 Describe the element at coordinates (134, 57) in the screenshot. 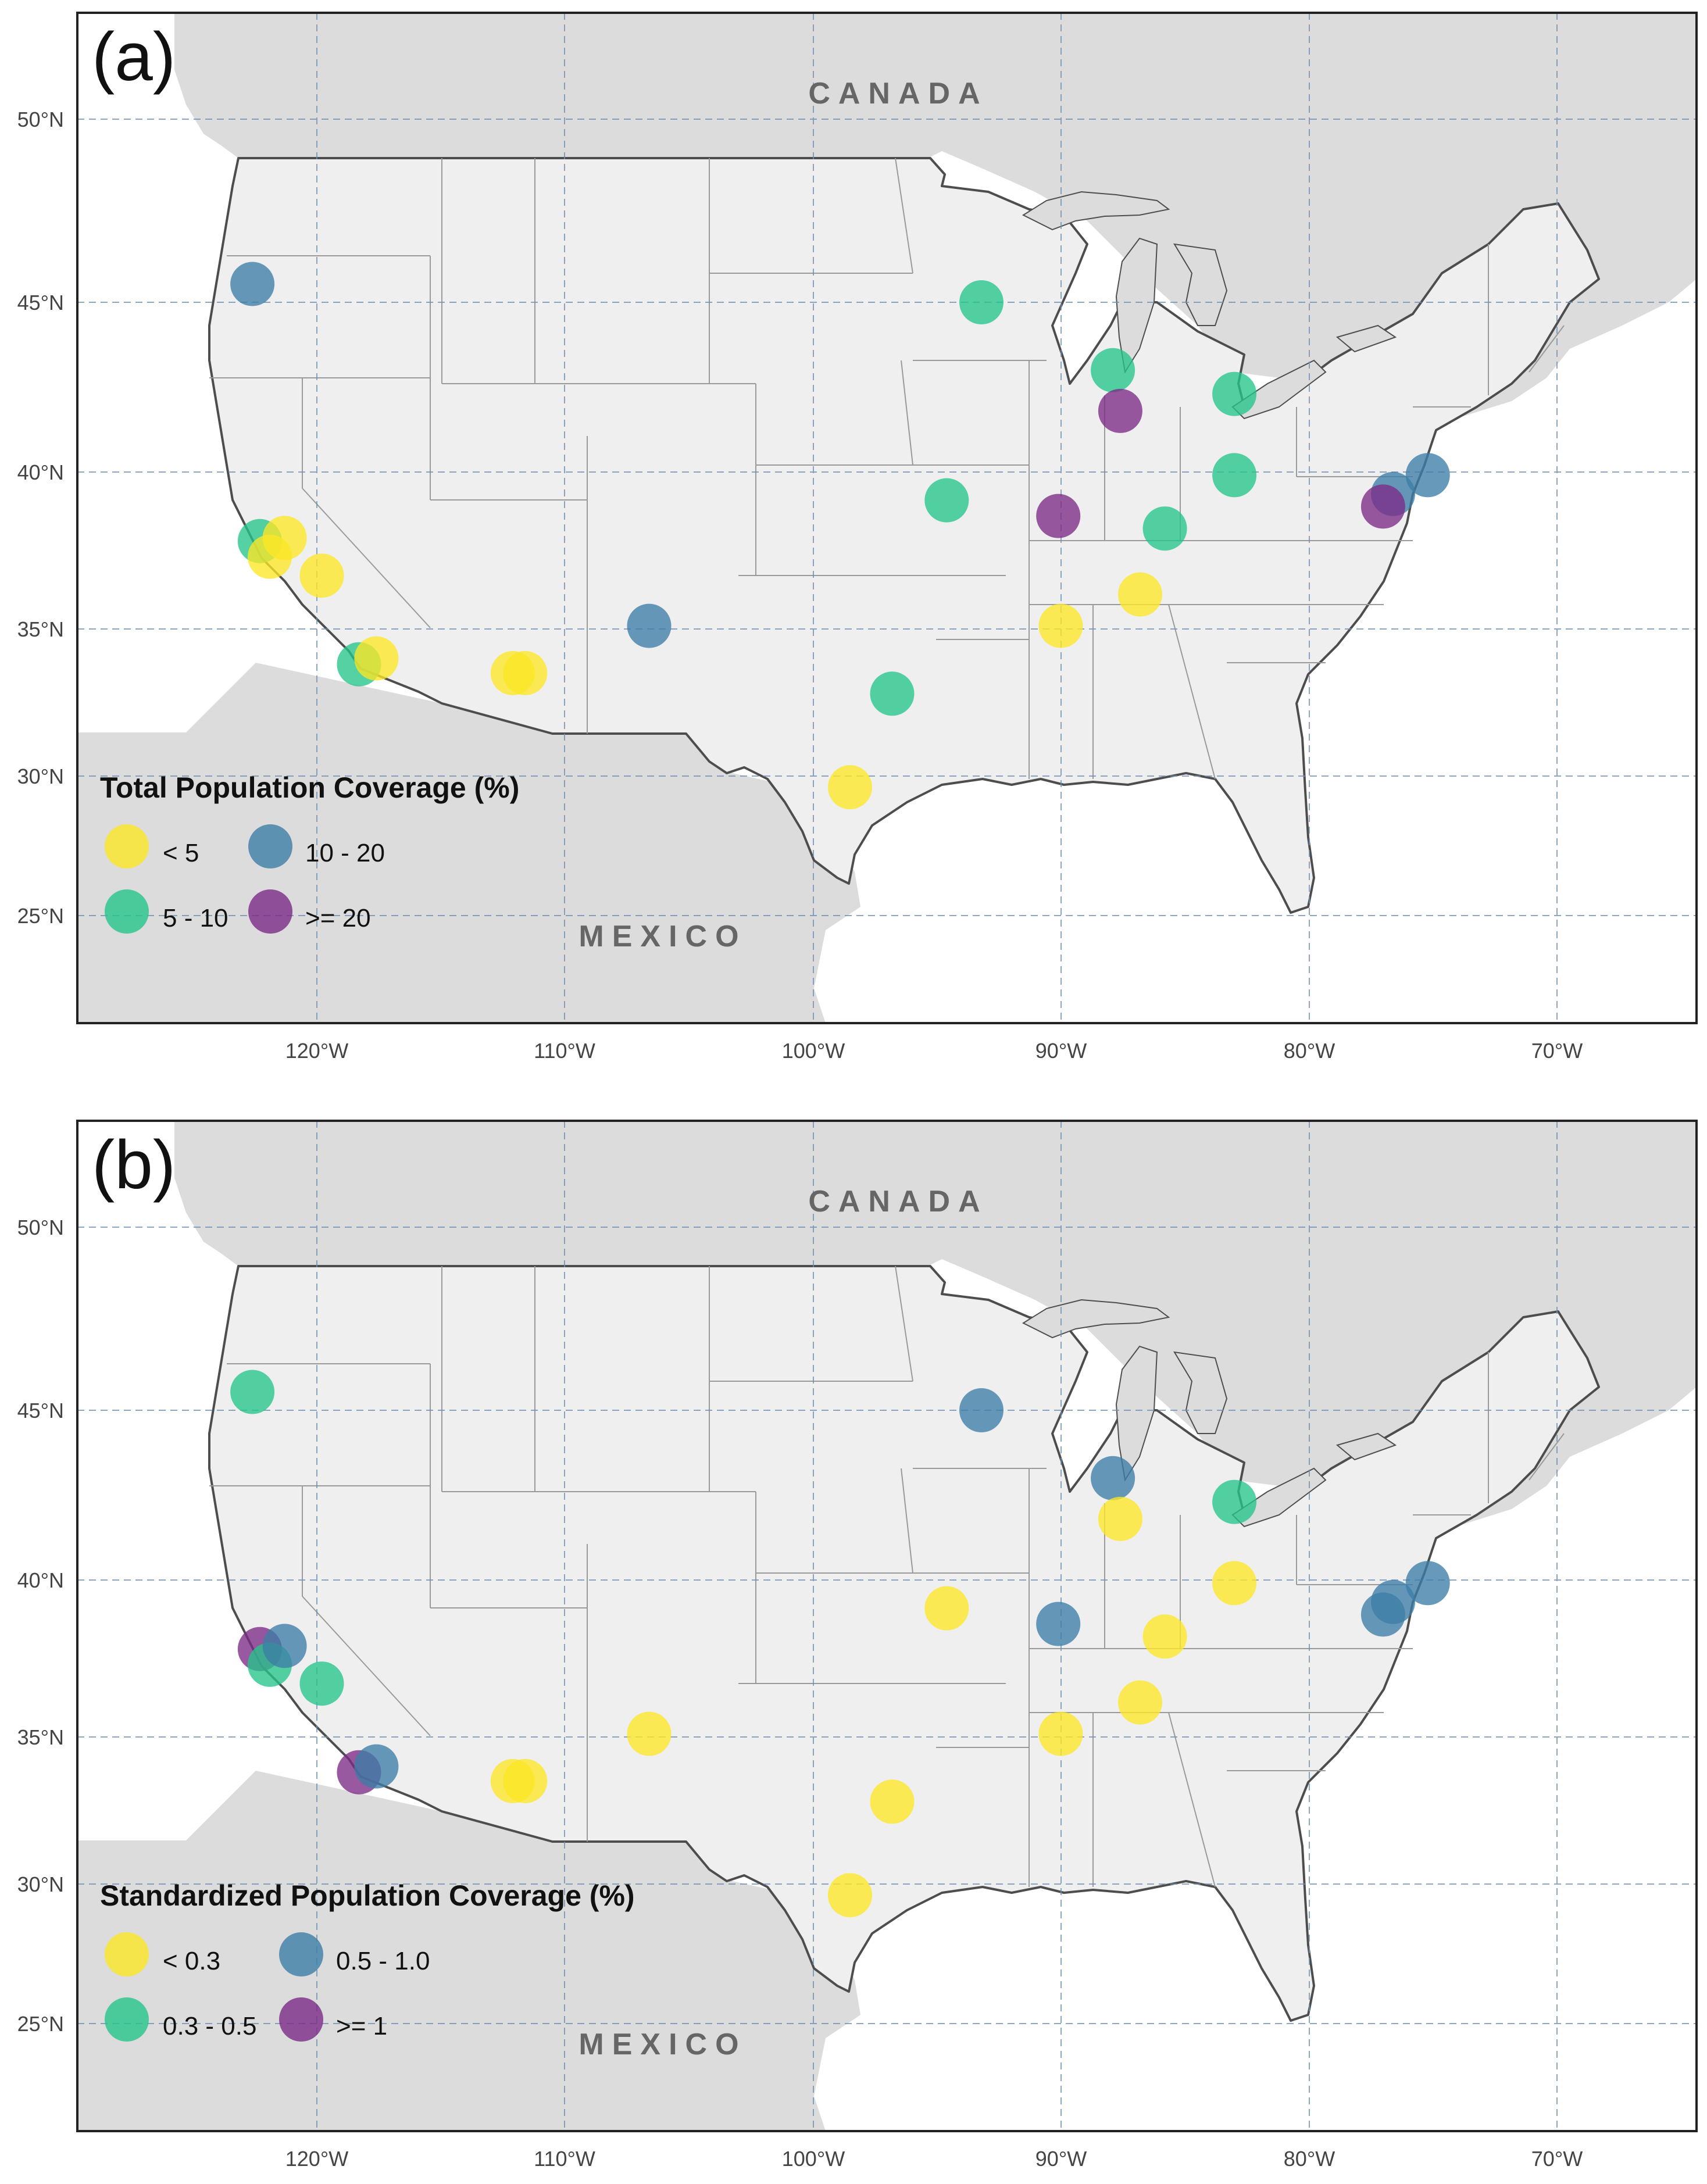

I see `panel-label: (a)` at that location.